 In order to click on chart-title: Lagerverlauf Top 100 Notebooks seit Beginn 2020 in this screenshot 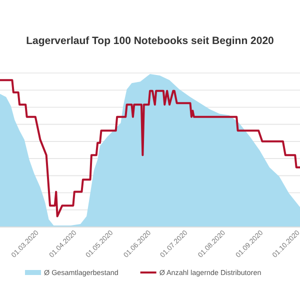, I will do `click(150, 41)`.